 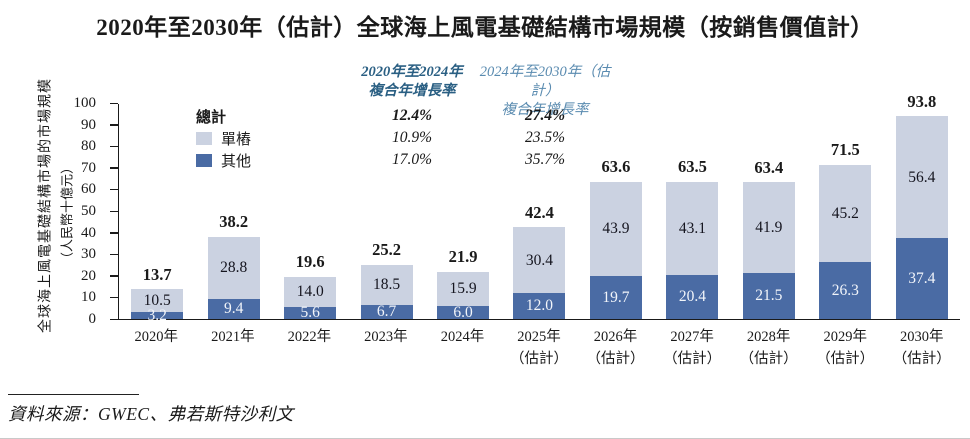 I want to click on bar-segment-other: 37.4, so click(x=921, y=278).